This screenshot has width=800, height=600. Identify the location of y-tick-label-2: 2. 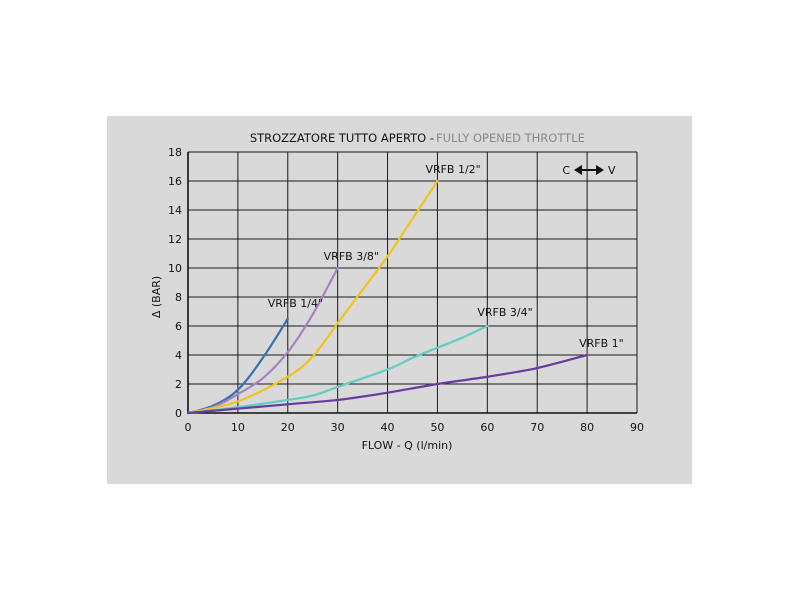
(178, 384).